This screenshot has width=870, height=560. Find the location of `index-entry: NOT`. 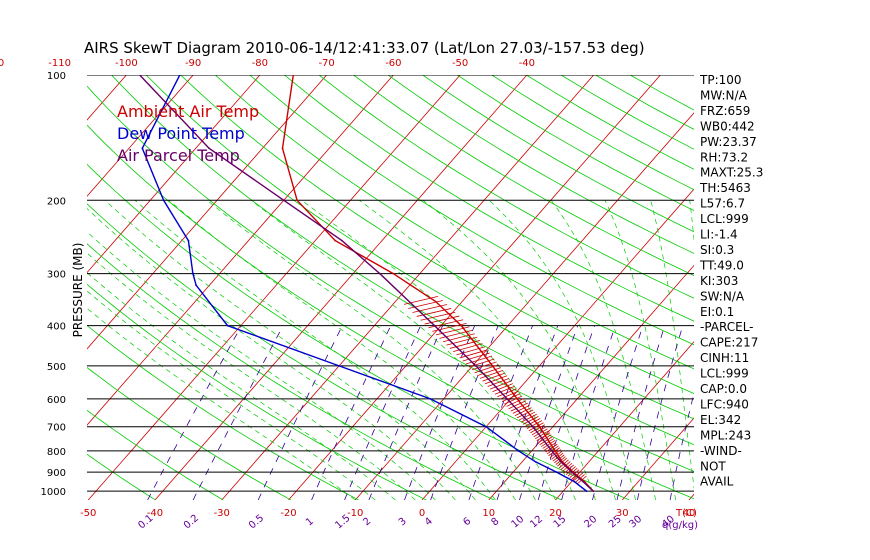

index-entry: NOT is located at coordinates (713, 466).